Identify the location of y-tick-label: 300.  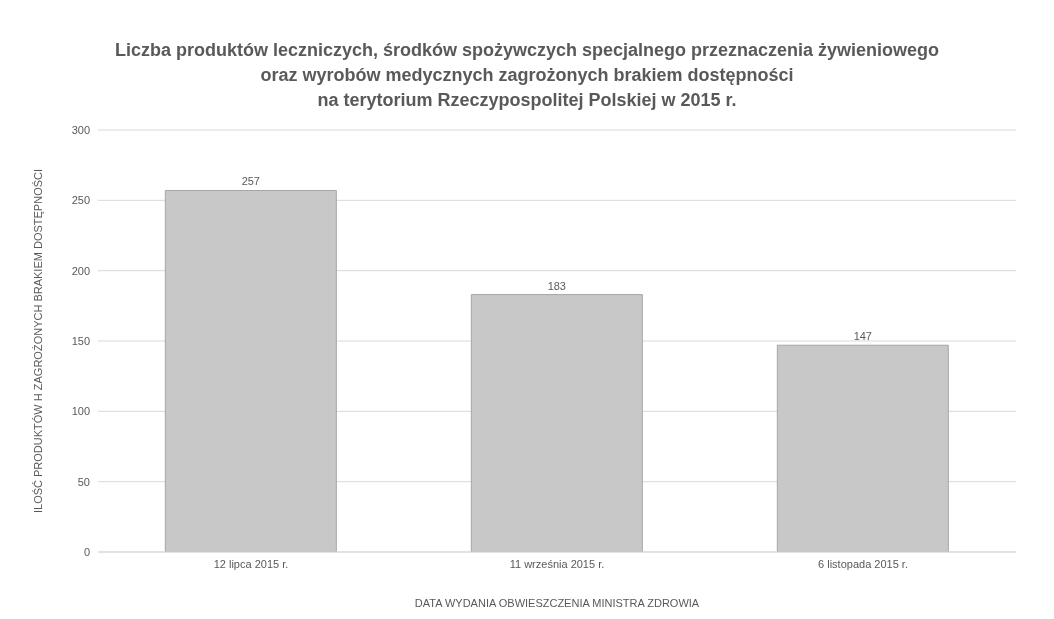
(80, 129).